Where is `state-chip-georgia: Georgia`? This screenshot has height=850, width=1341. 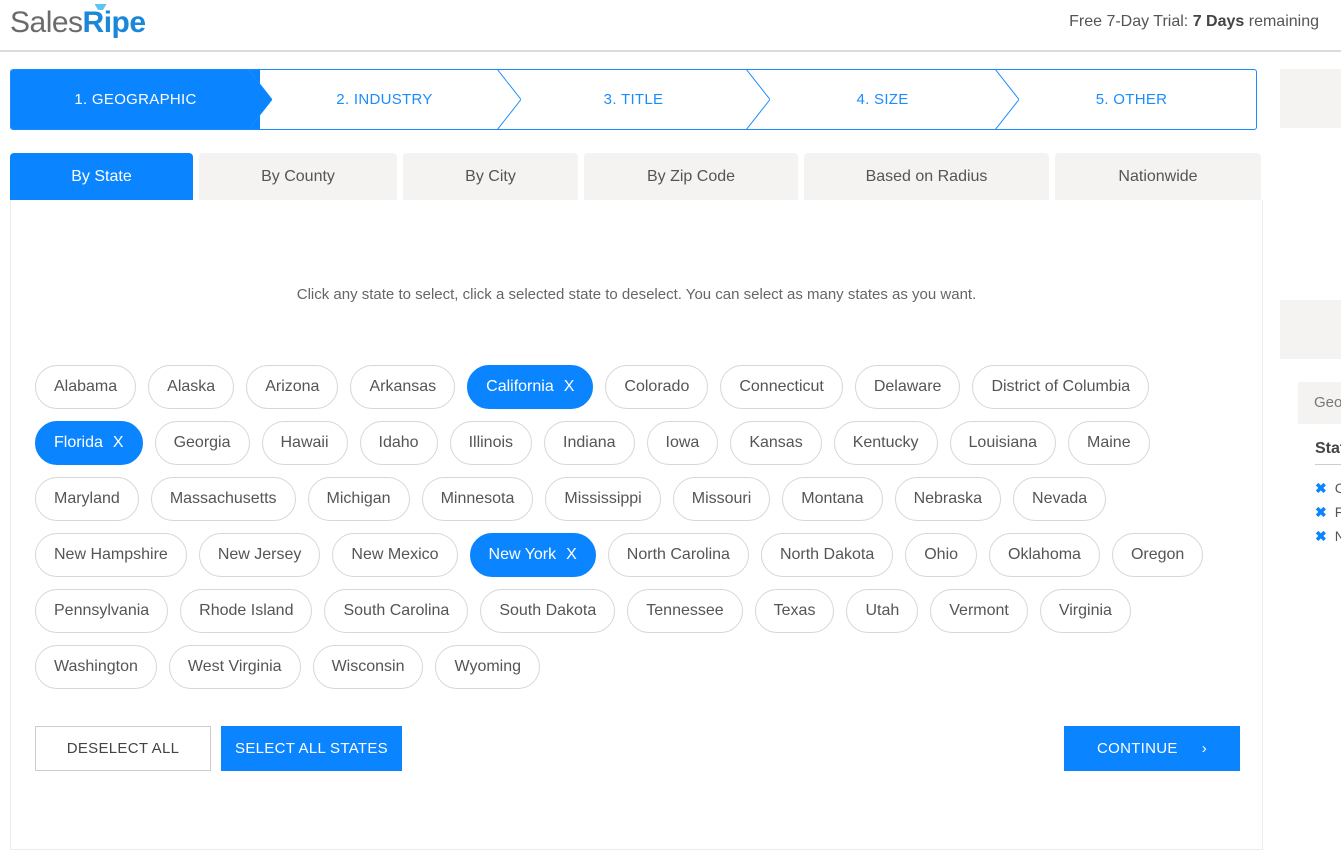
state-chip-georgia: Georgia is located at coordinates (202, 443).